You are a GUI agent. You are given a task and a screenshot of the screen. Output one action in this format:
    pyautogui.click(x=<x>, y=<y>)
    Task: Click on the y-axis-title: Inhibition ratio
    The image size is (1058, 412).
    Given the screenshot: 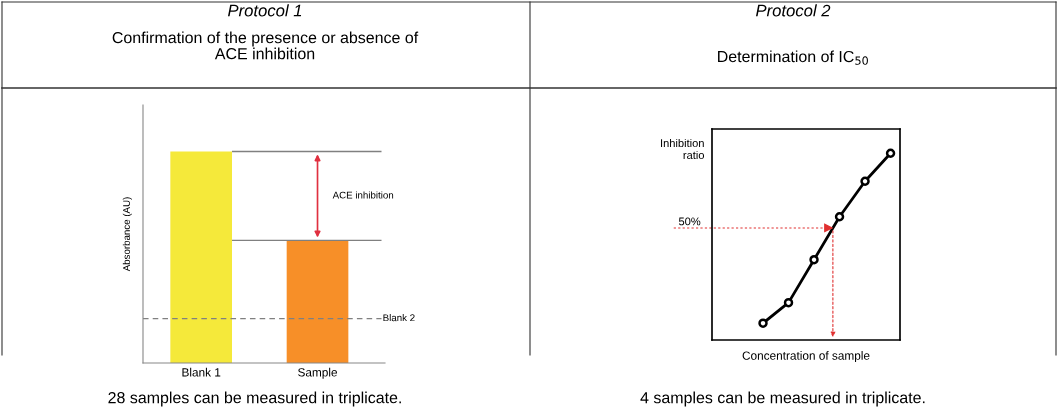 What is the action you would take?
    pyautogui.click(x=683, y=149)
    